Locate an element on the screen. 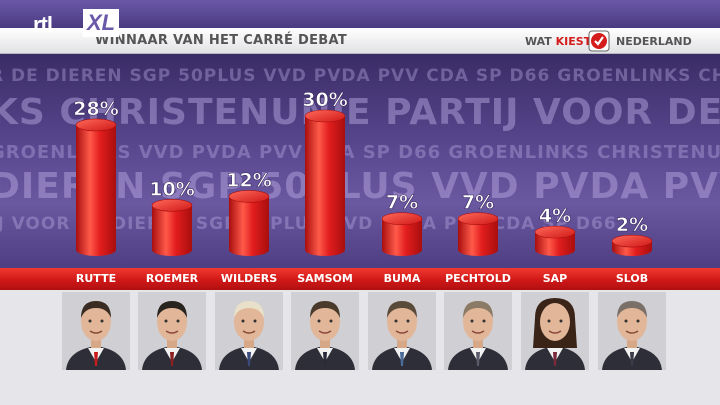  bar-wilders: 12% is located at coordinates (249, 212).